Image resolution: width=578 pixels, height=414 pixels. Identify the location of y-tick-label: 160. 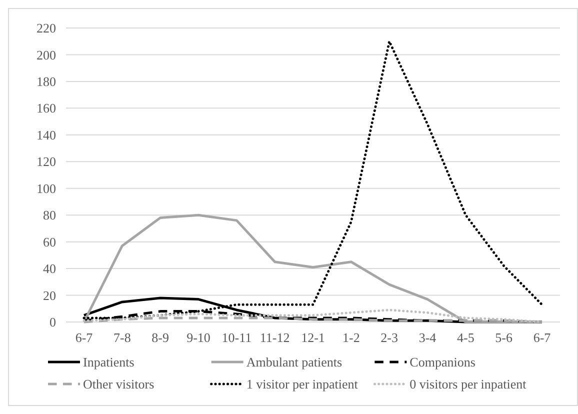
(46, 108).